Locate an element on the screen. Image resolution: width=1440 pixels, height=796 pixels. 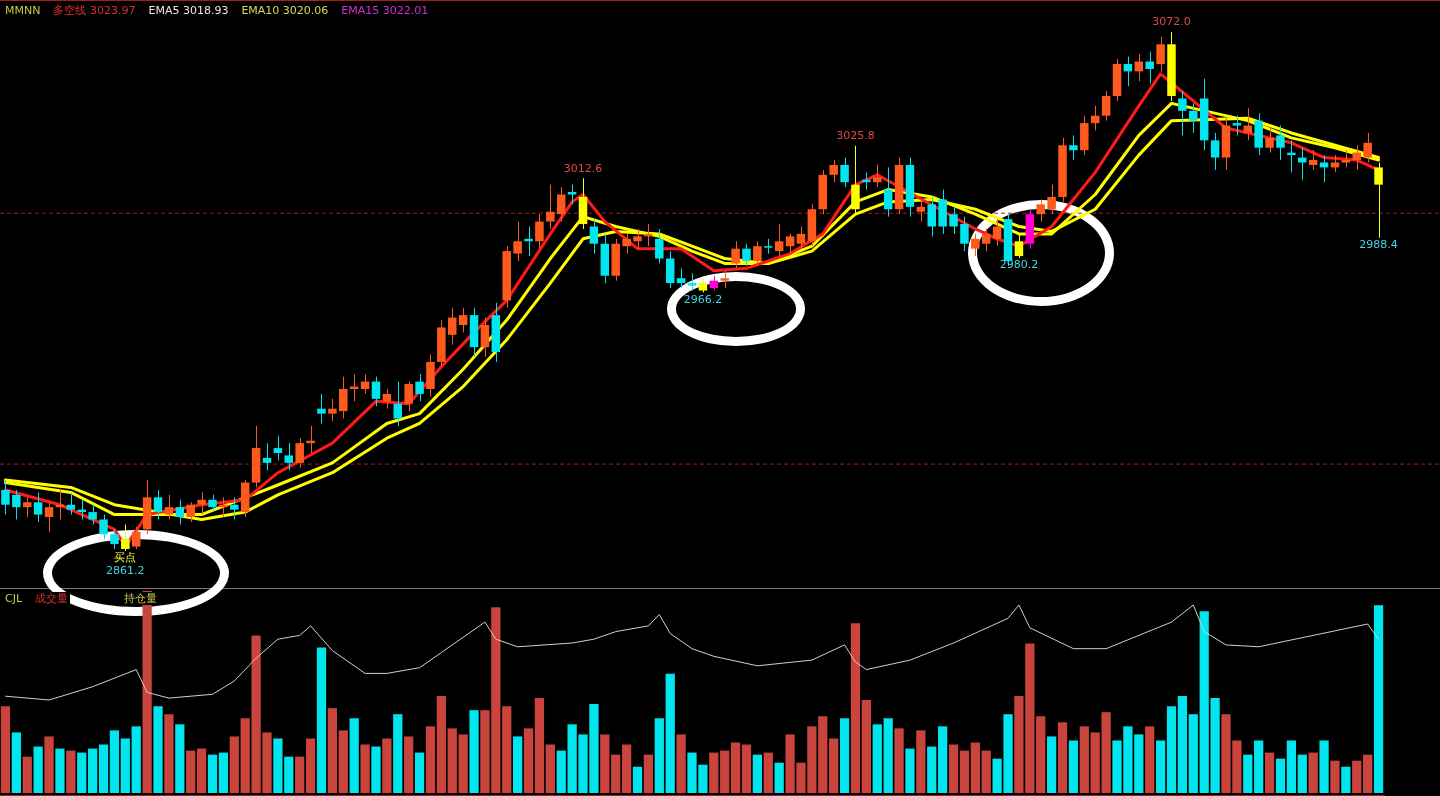
text: 多空线 3023.97 is located at coordinates (94, 10).